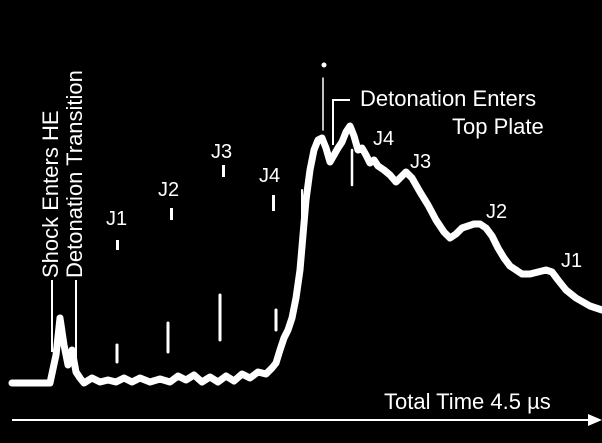 The width and height of the screenshot is (602, 443). I want to click on dot-top, so click(324, 65).